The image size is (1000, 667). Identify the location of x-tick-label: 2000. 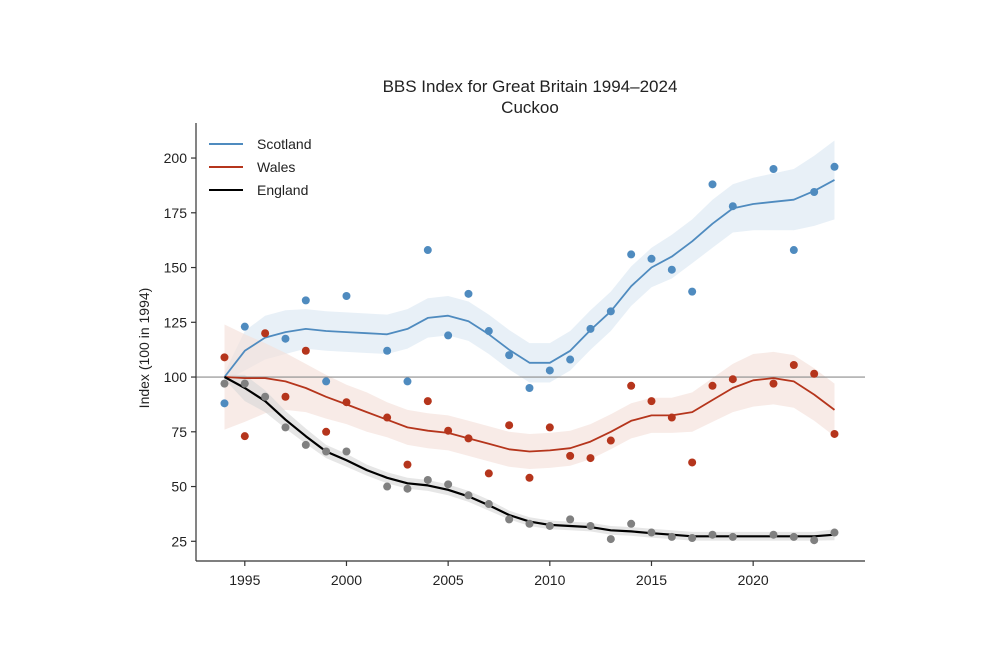
(346, 580).